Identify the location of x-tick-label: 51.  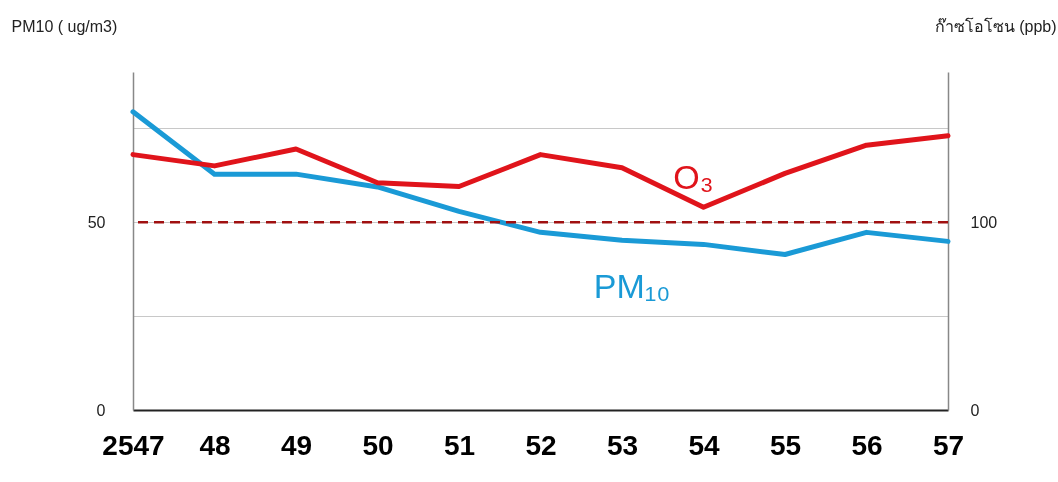
(459, 445).